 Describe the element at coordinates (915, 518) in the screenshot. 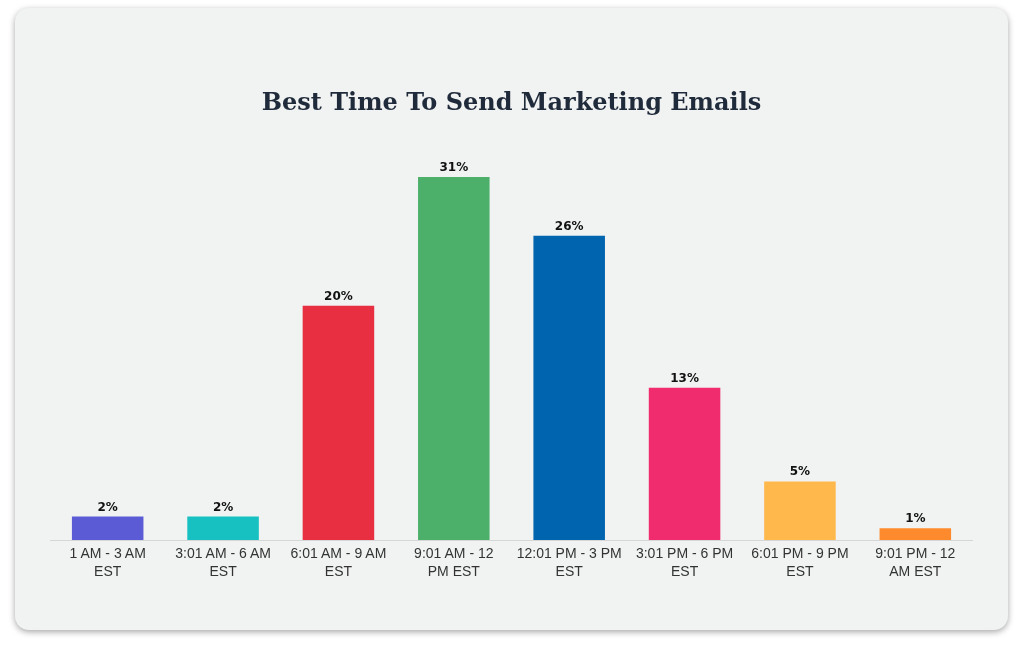

I see `data-label: 1%` at that location.